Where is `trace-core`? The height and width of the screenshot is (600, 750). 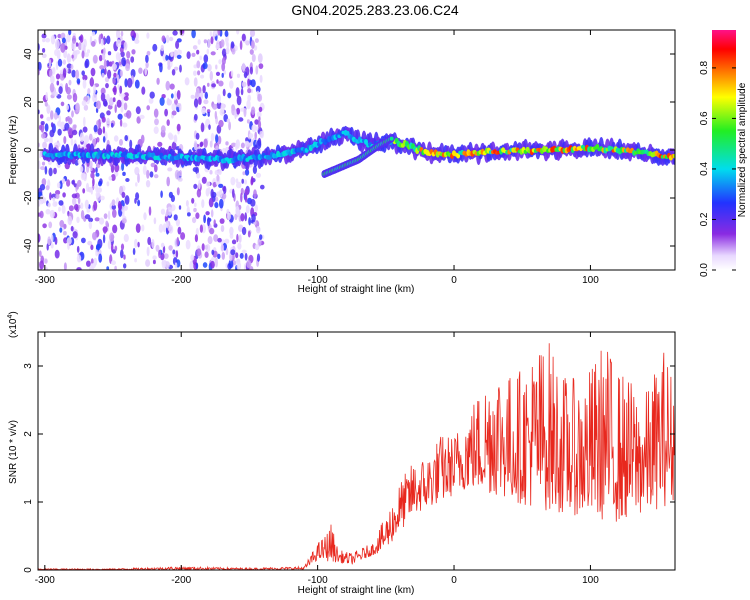
trace-core is located at coordinates (597, 146).